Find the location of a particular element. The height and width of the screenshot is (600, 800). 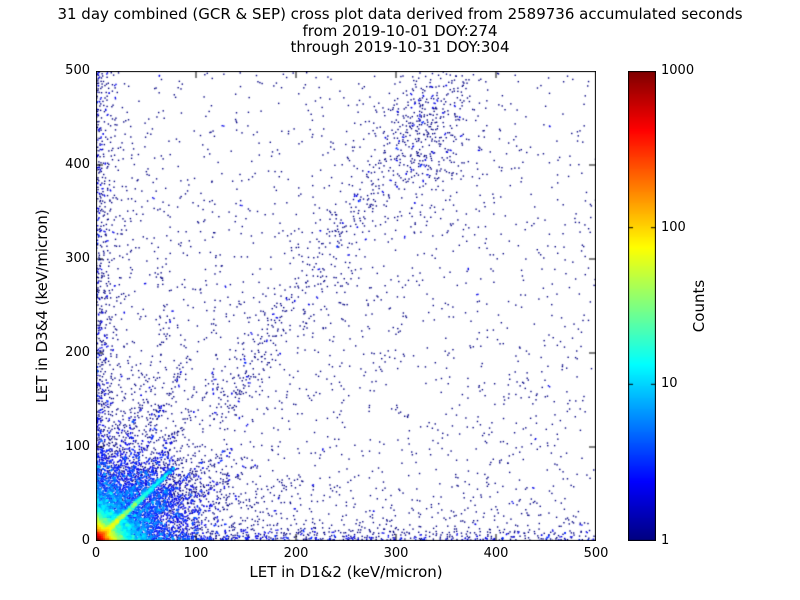

colorbar-tick-label: 100 is located at coordinates (673, 227).